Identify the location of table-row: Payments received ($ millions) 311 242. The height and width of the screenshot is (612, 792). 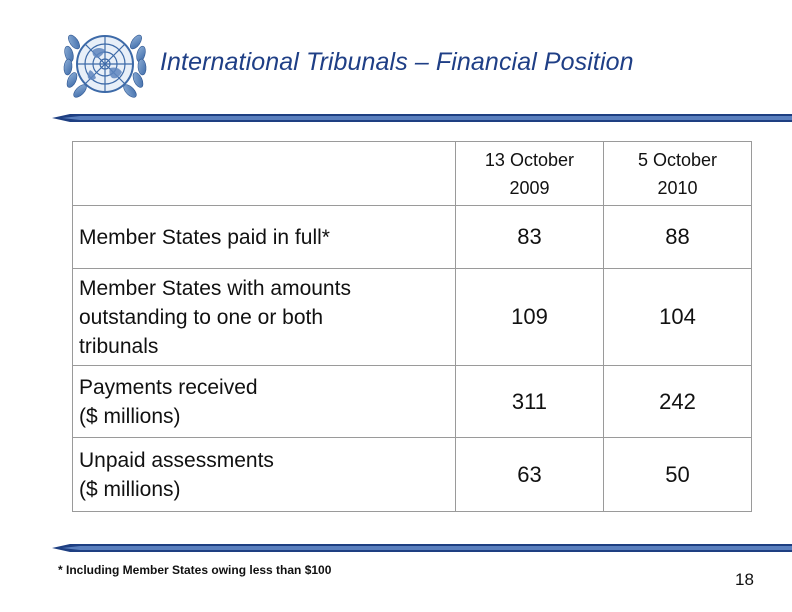
(412, 401).